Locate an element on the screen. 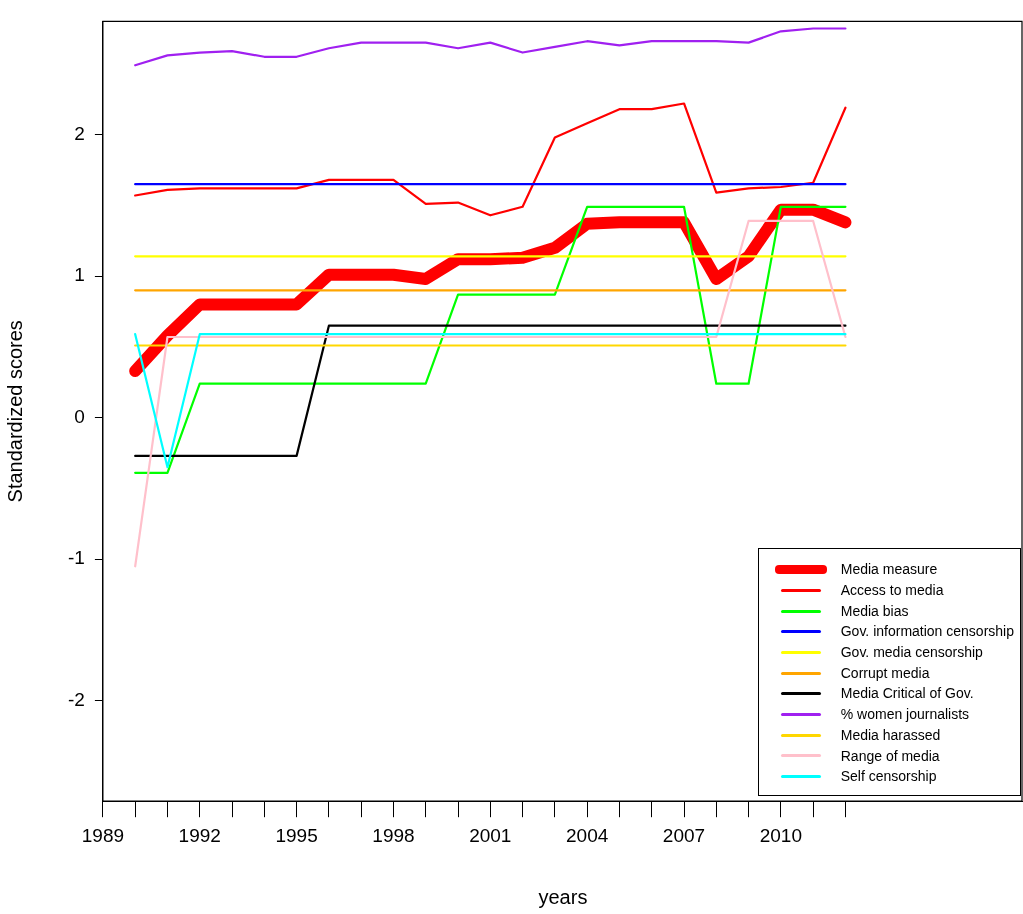 This screenshot has height=914, width=1023. legend-label: Media bias is located at coordinates (874, 611).